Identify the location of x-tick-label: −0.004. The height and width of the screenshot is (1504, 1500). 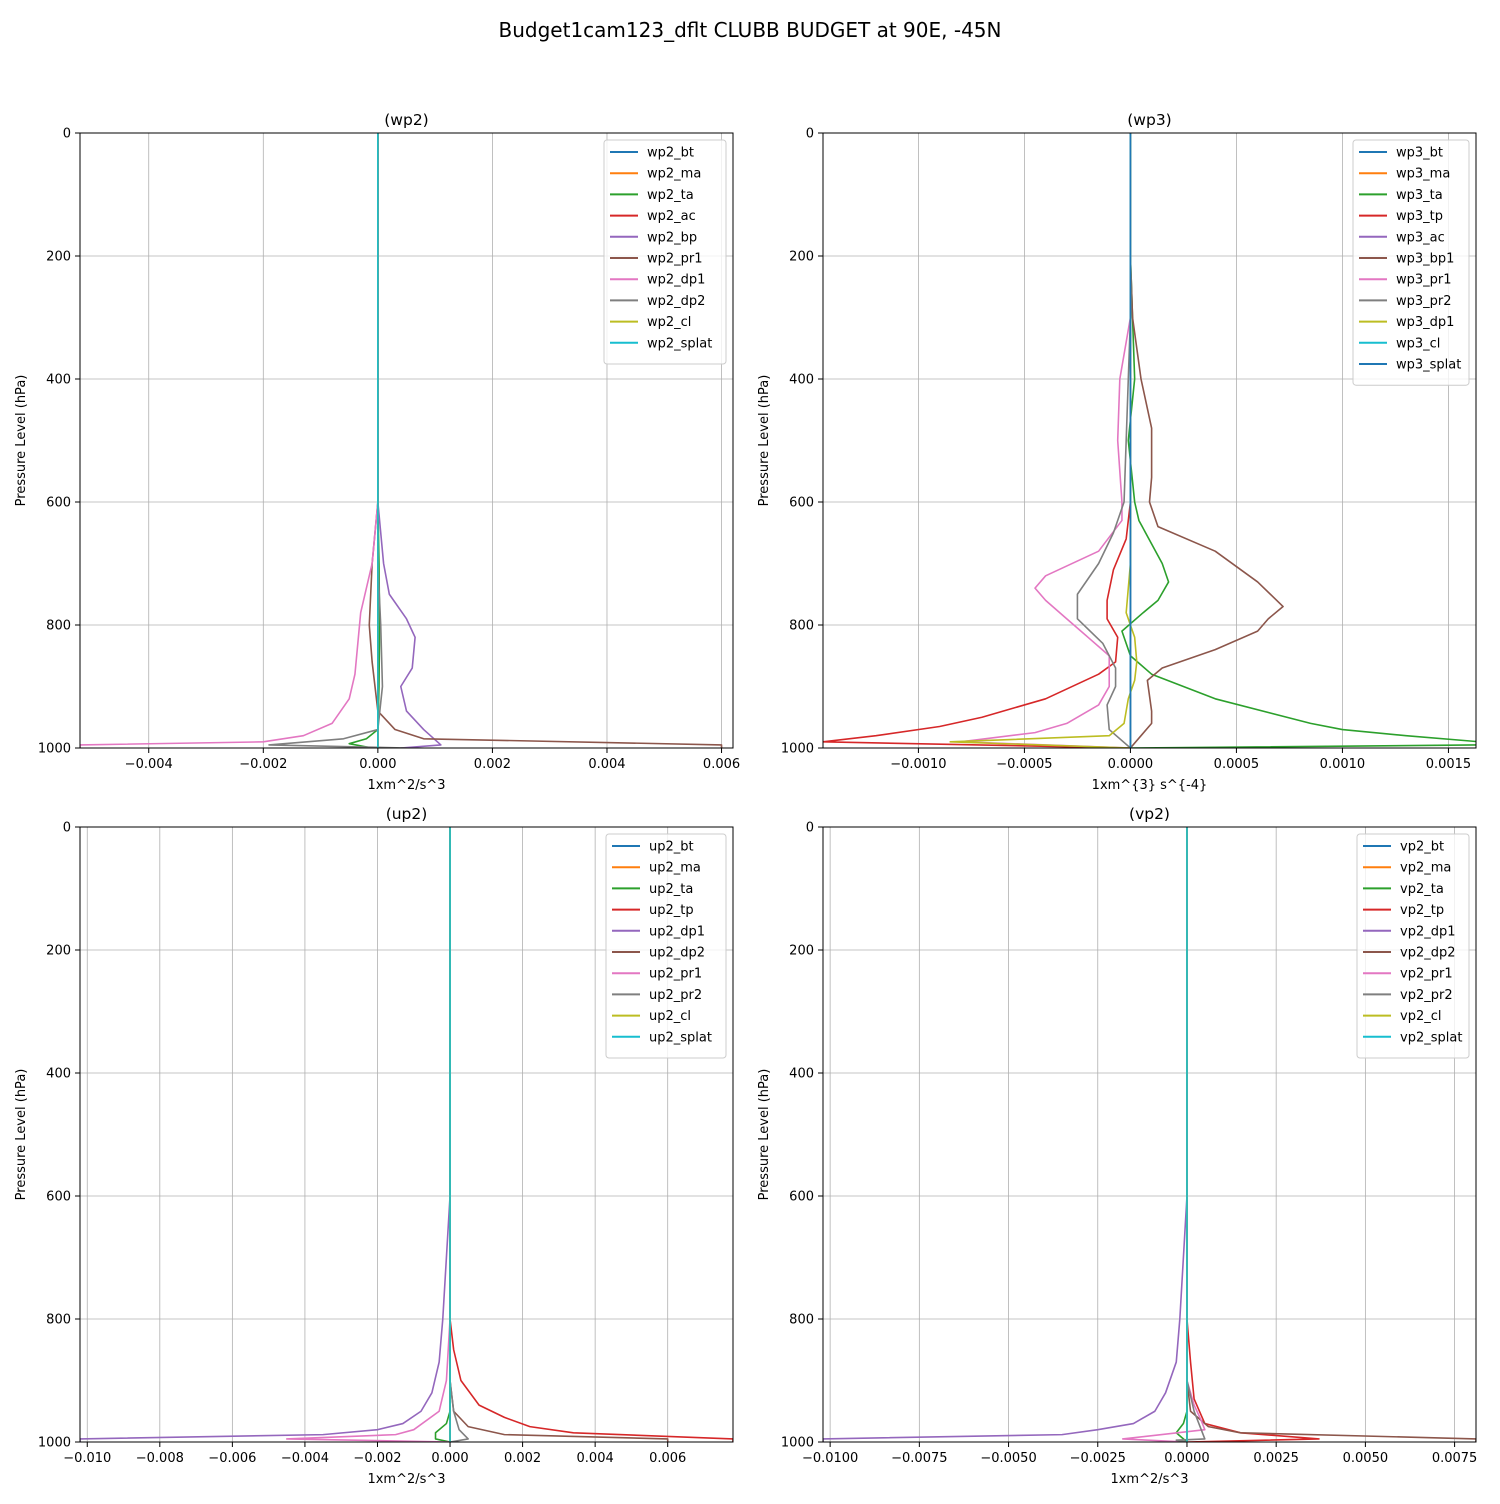
(305, 1458).